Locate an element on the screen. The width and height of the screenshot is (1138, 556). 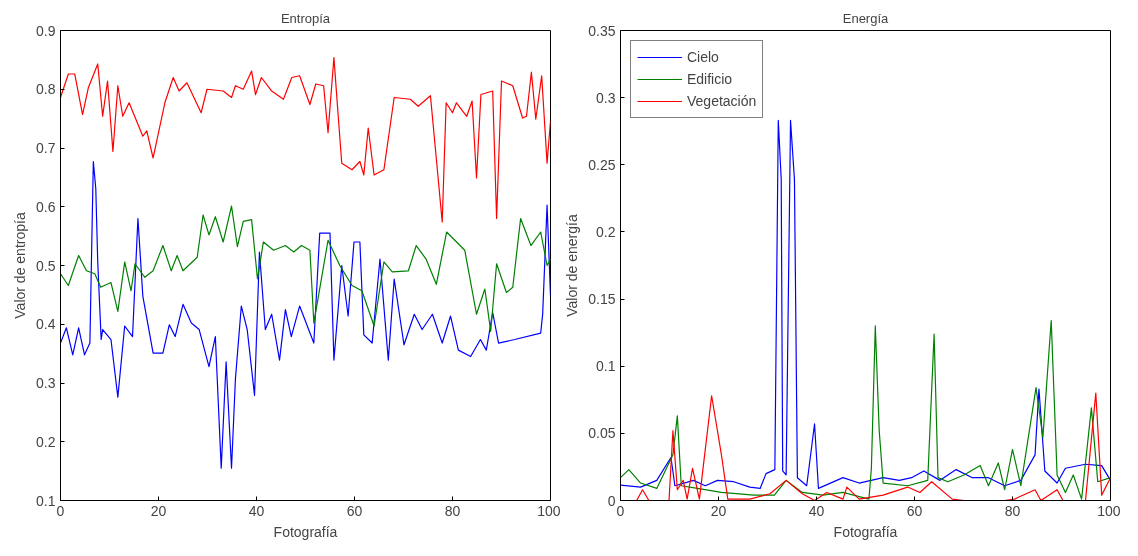
y-tick-label: 0.05 is located at coordinates (602, 433).